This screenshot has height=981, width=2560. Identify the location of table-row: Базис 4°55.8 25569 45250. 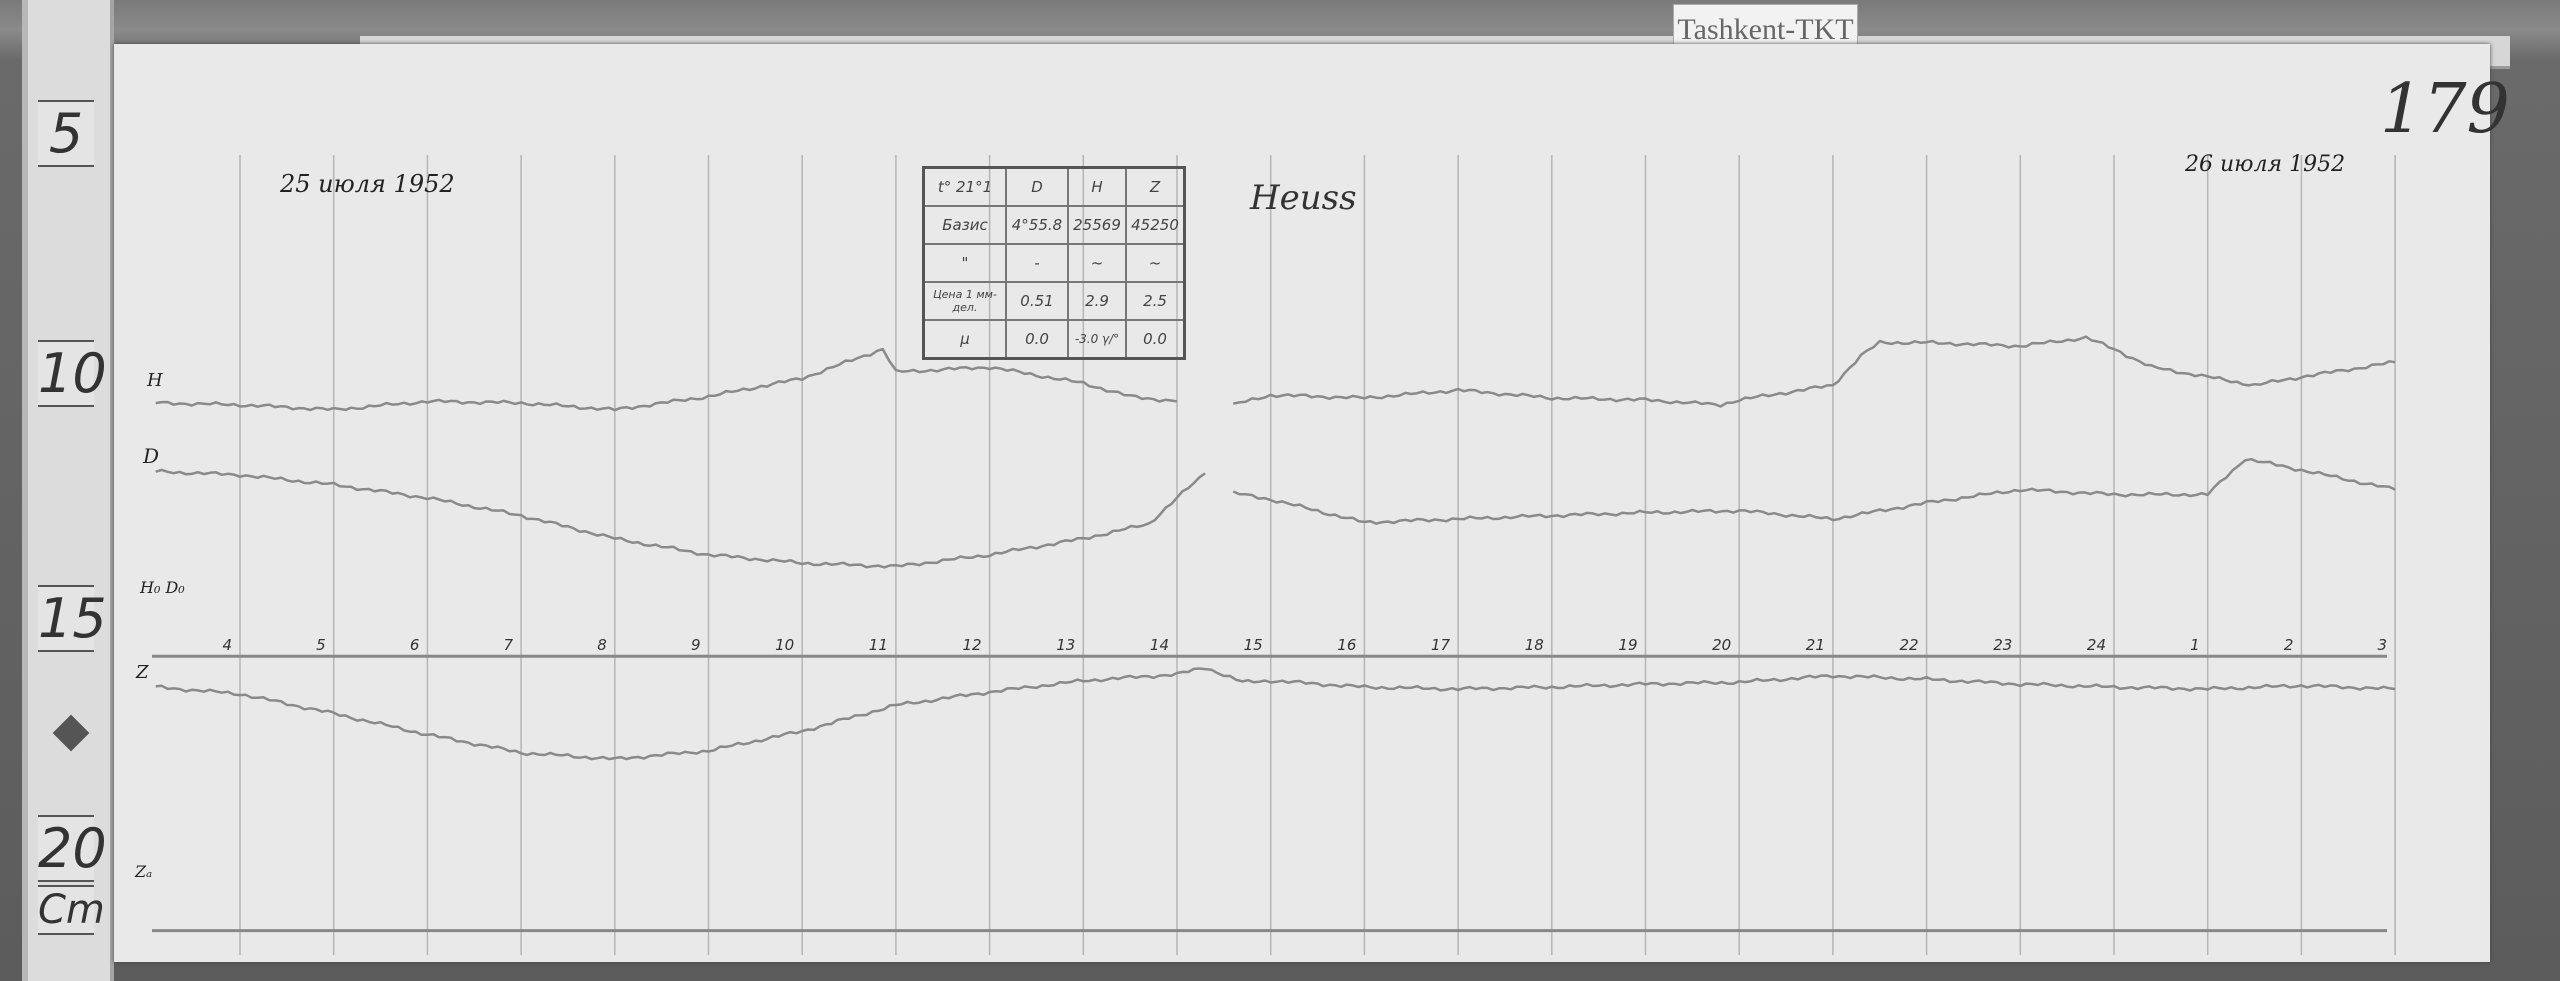
(1054, 225).